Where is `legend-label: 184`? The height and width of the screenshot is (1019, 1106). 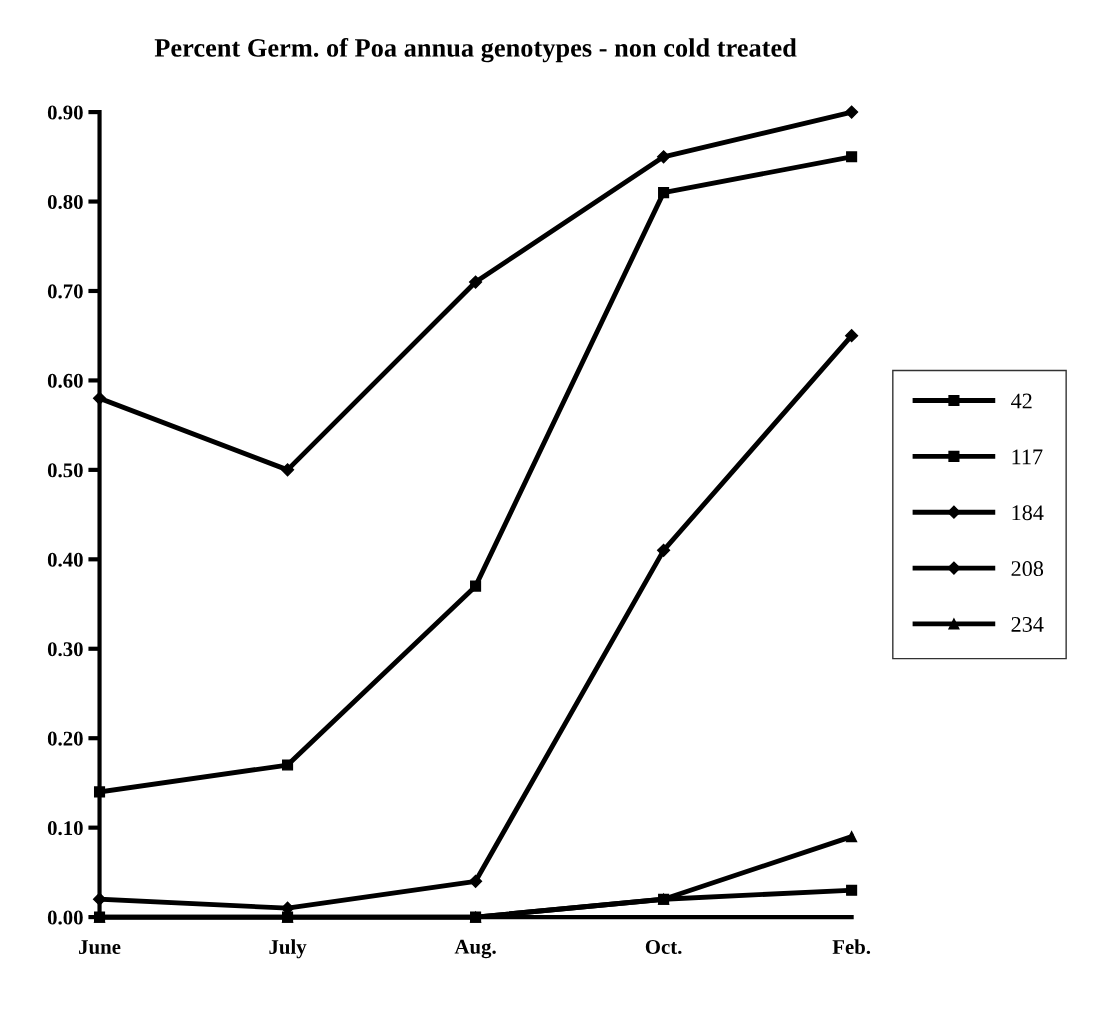
legend-label: 184 is located at coordinates (1028, 513).